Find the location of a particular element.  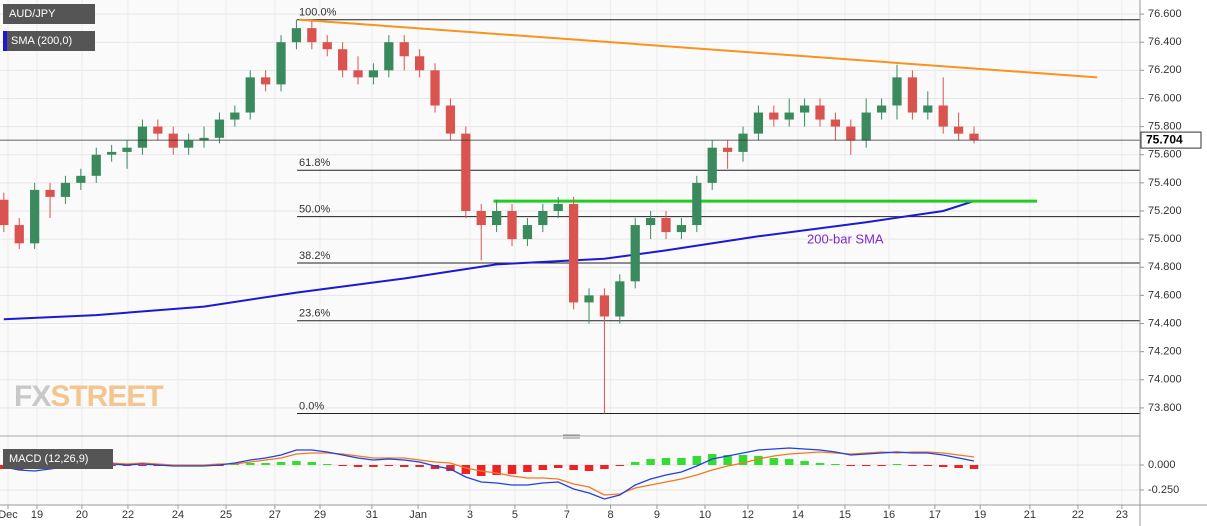

y-tick-label: 75.400 is located at coordinates (1165, 183).